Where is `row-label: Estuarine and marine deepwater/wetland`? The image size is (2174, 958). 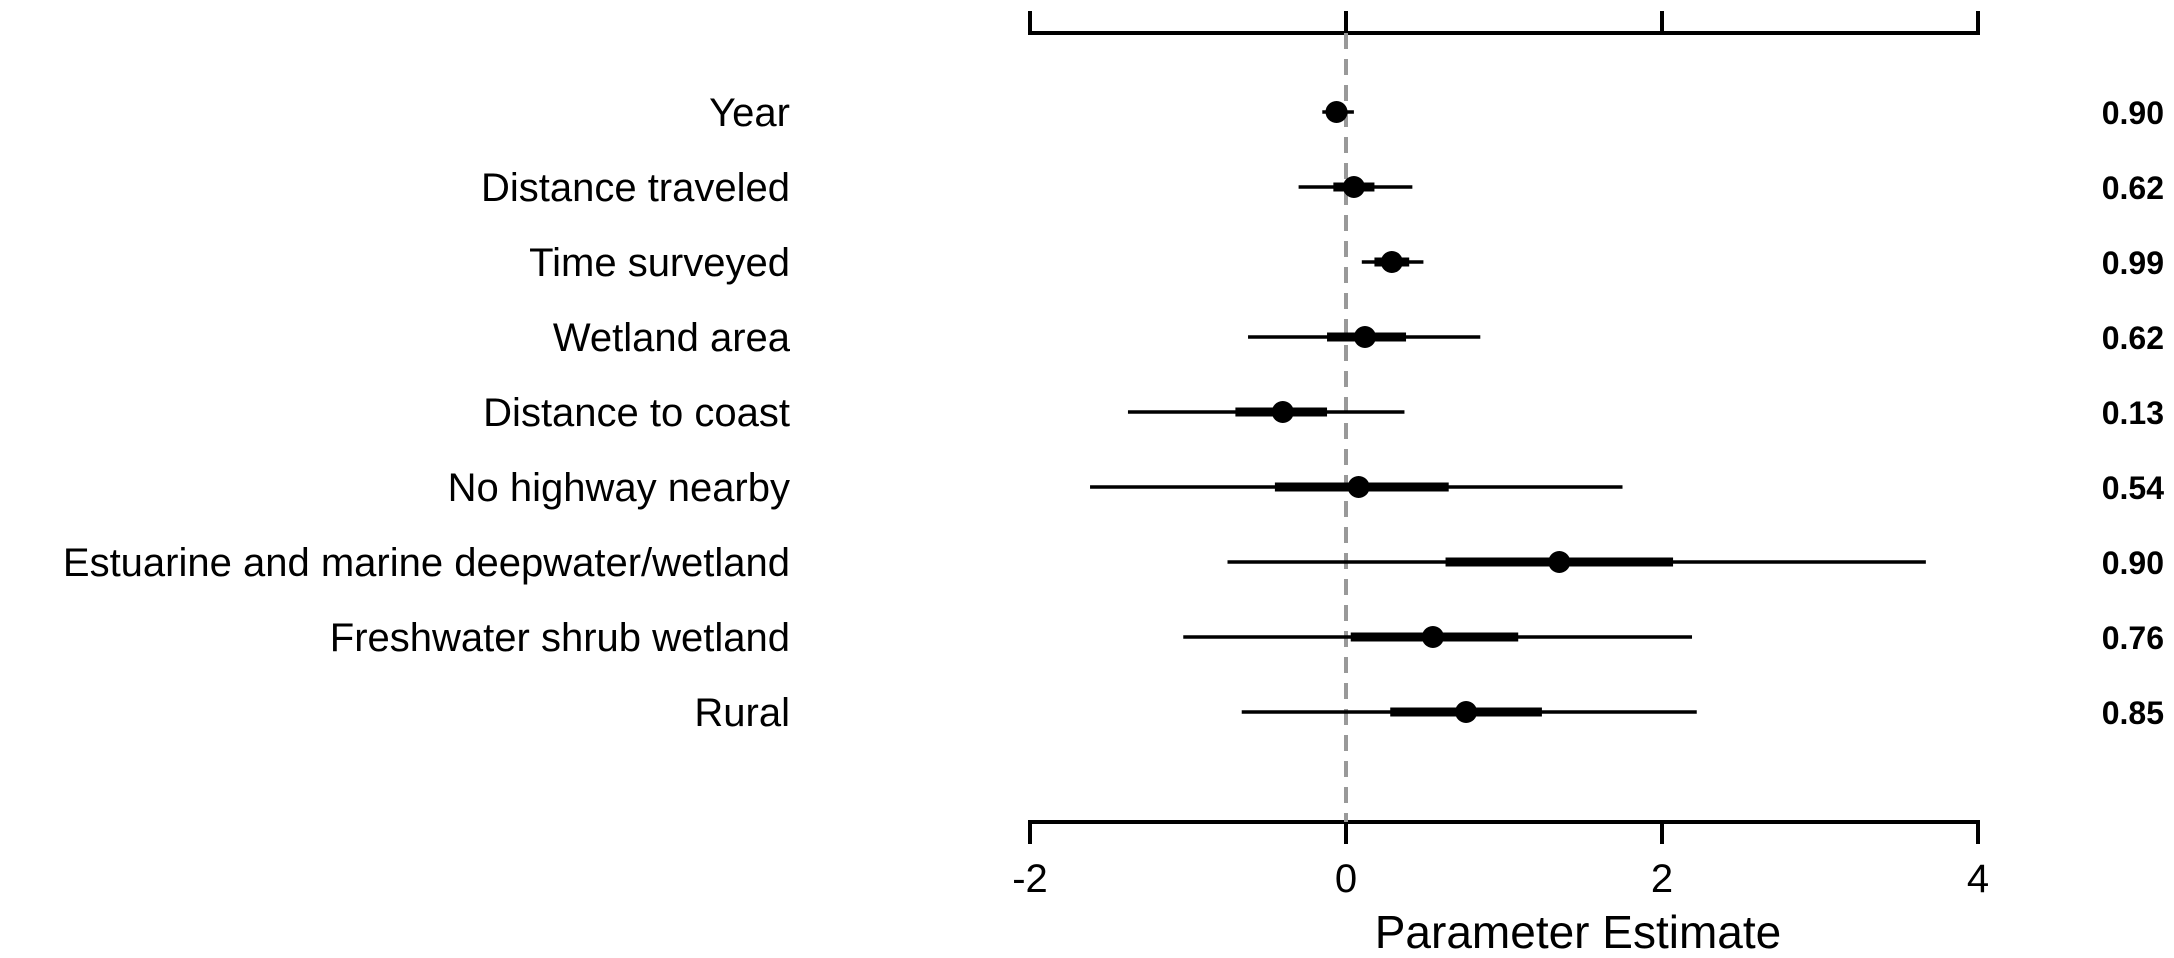
row-label: Estuarine and marine deepwater/wetland is located at coordinates (426, 563).